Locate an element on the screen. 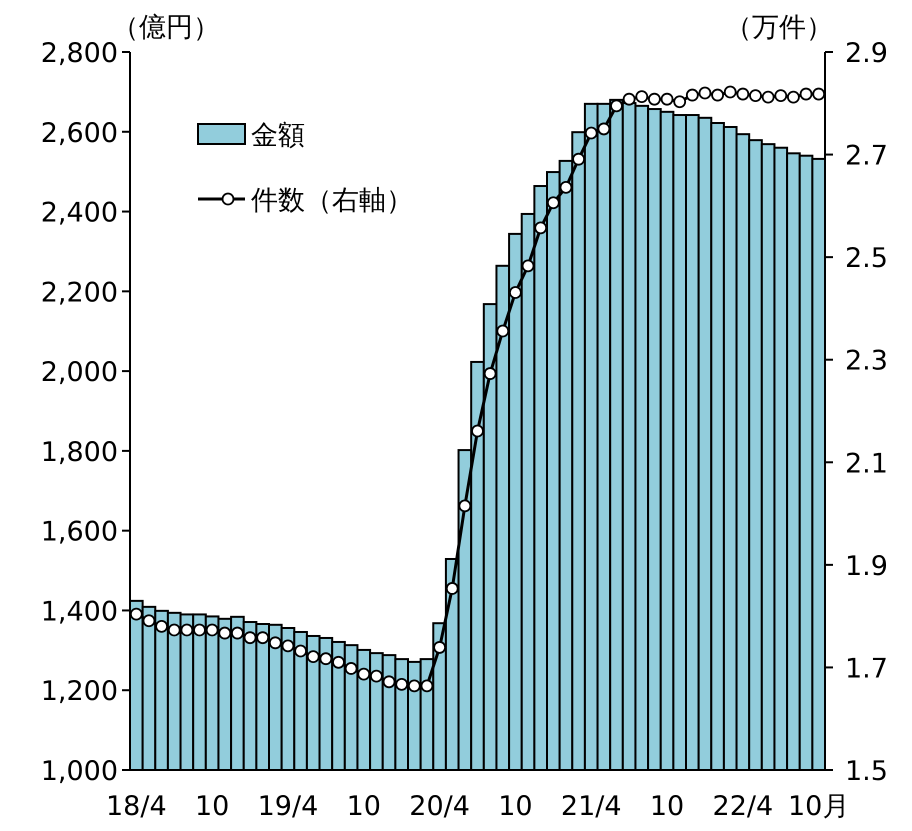 This screenshot has width=912, height=831. y-tick-label: 1,200 is located at coordinates (79, 692).